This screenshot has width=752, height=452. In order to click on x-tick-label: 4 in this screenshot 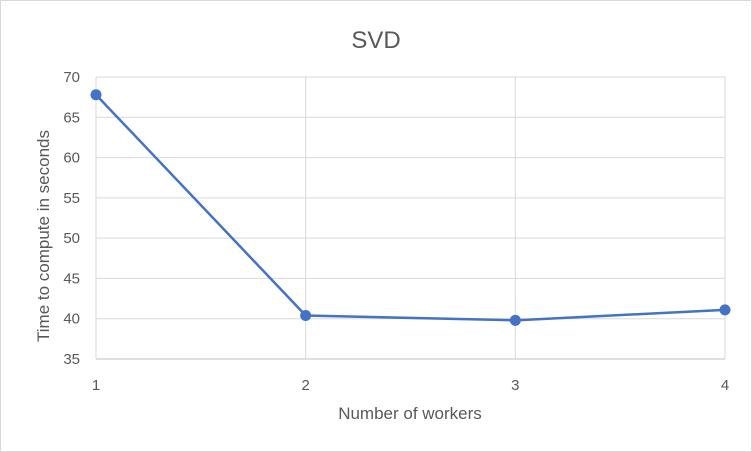, I will do `click(725, 385)`.